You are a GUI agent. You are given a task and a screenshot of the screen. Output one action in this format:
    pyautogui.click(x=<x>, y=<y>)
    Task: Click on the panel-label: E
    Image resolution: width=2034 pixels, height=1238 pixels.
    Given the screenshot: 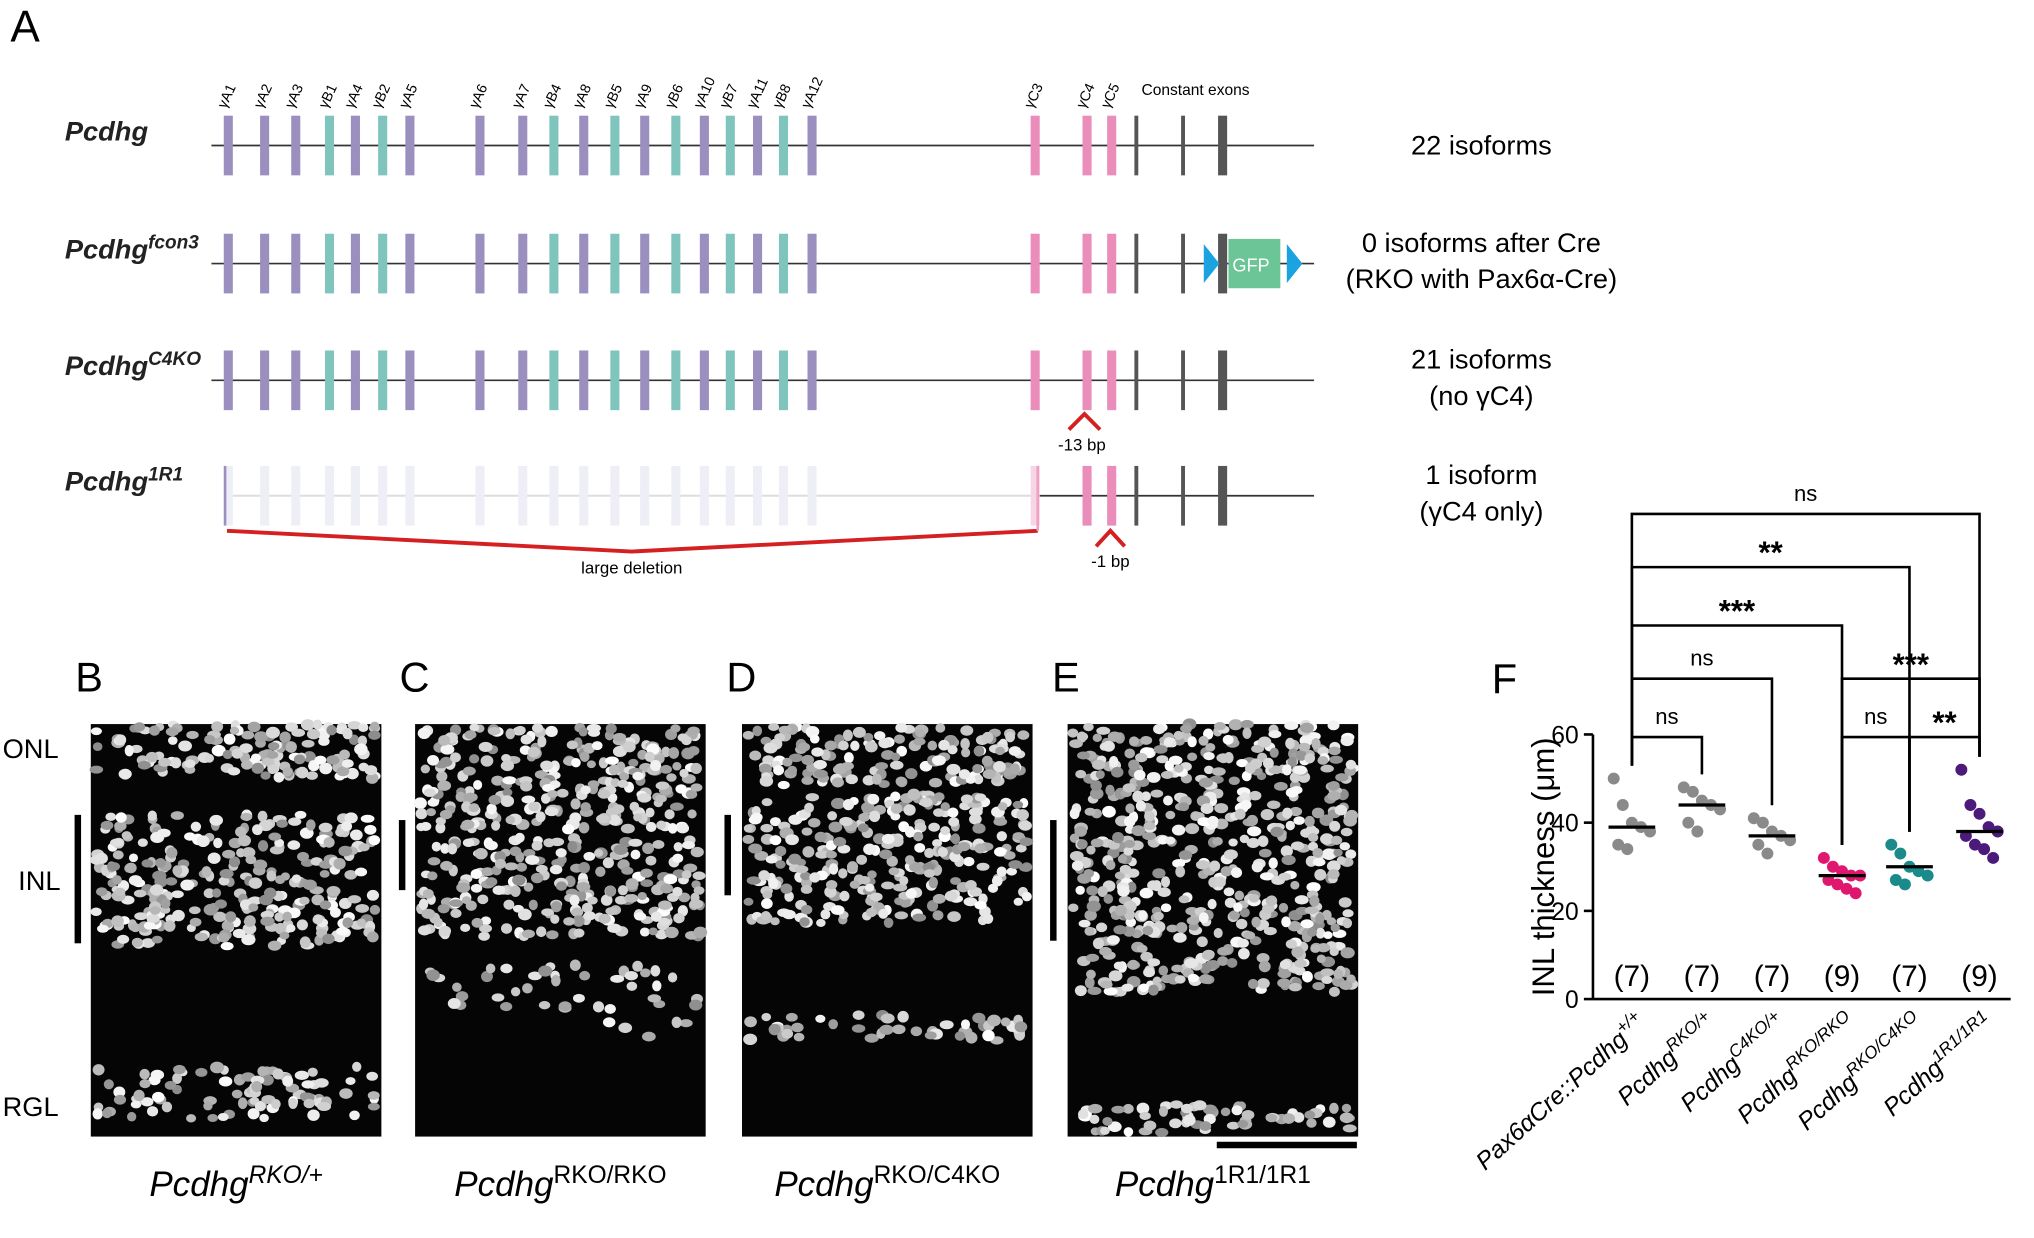 What is the action you would take?
    pyautogui.click(x=1066, y=677)
    